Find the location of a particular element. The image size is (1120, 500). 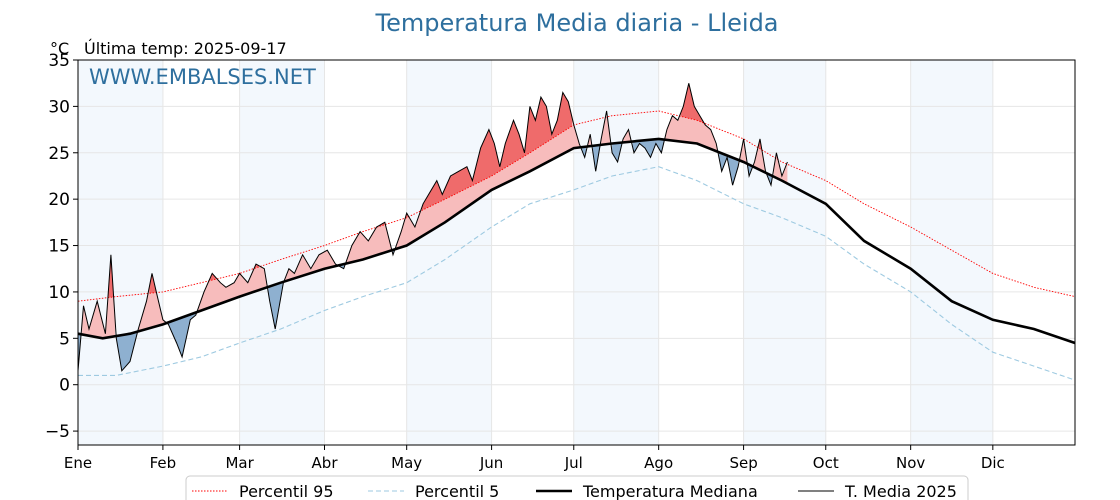

x-tick-label-jul: Jul is located at coordinates (573, 463).